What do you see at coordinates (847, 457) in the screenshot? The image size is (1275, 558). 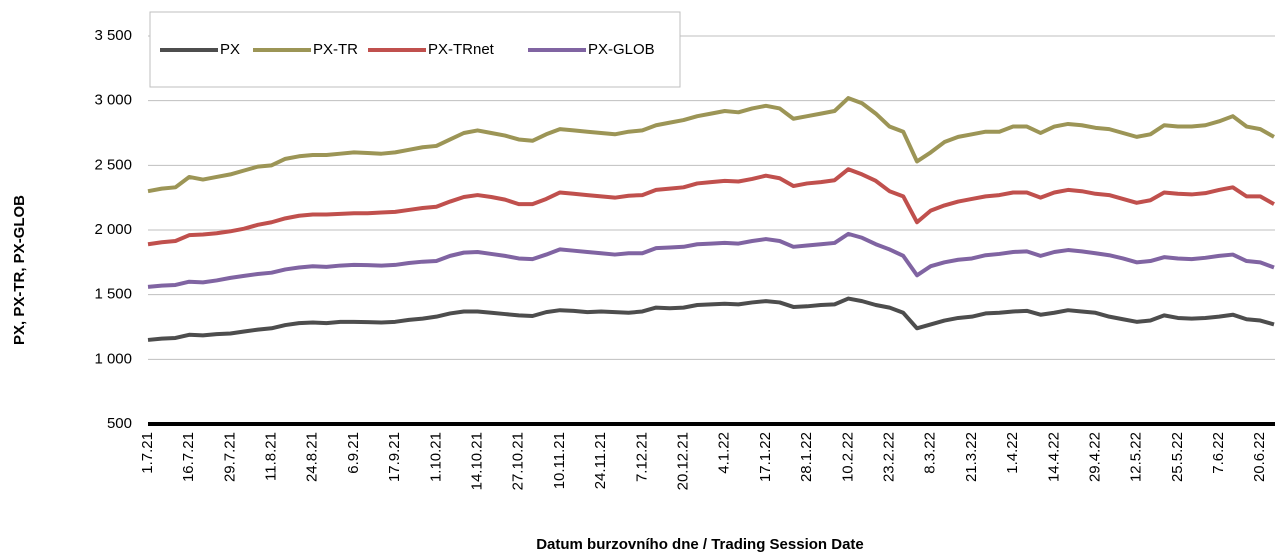 I see `x-tick-label: 10.2.22` at bounding box center [847, 457].